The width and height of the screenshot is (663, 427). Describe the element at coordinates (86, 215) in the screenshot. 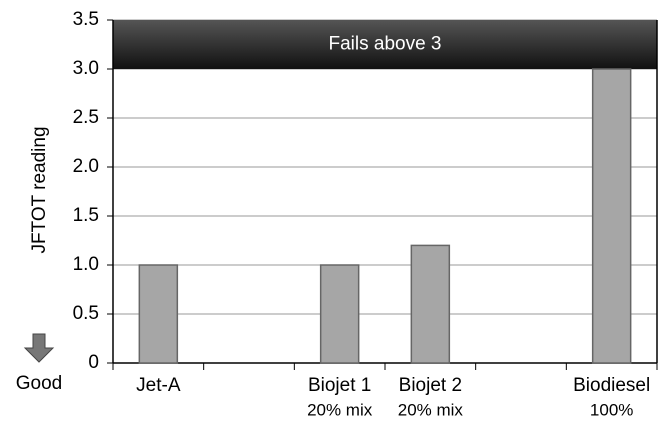

I see `y-tick-label: 1.5` at that location.